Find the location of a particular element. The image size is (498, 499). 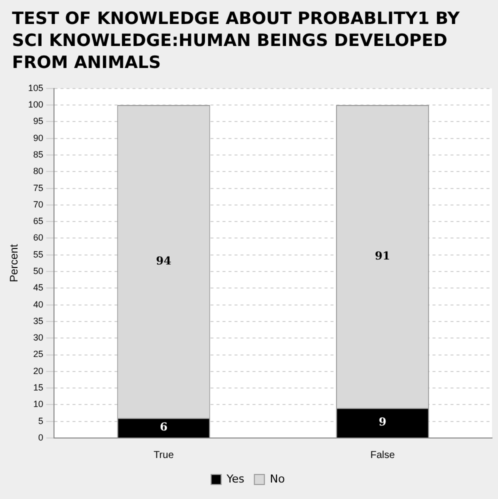

data-label: 6 is located at coordinates (164, 427).